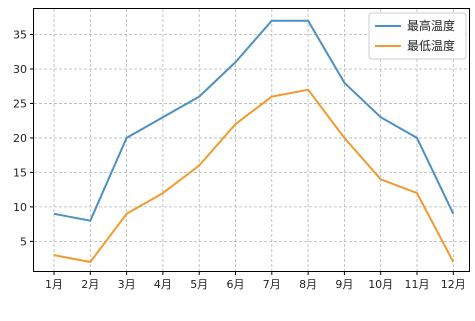 This screenshot has width=475, height=321. I want to click on y-tick-label: 20, so click(20, 138).